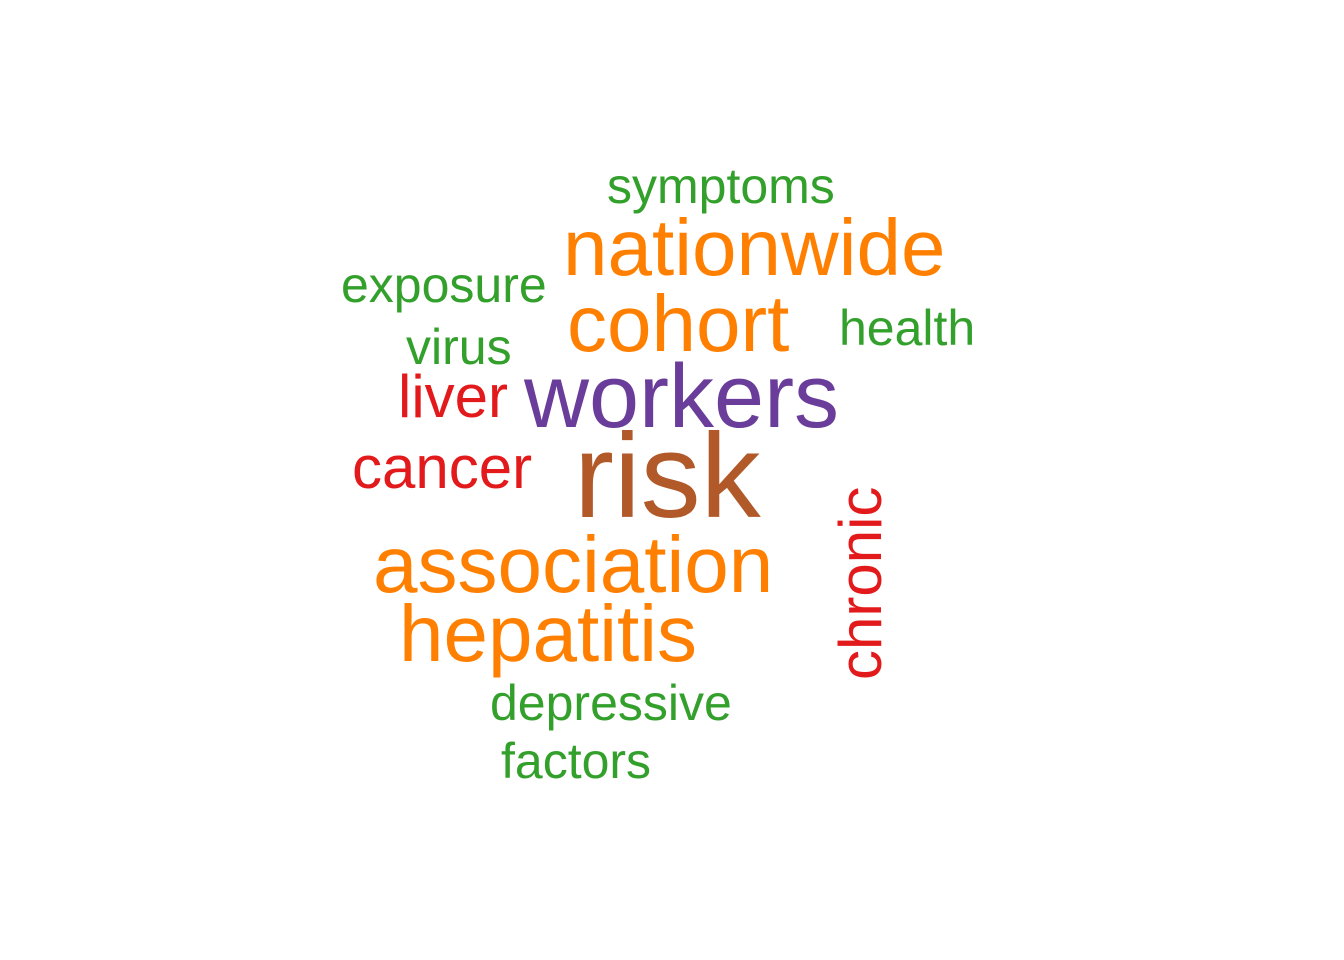  What do you see at coordinates (453, 396) in the screenshot?
I see `word-liver: liver` at bounding box center [453, 396].